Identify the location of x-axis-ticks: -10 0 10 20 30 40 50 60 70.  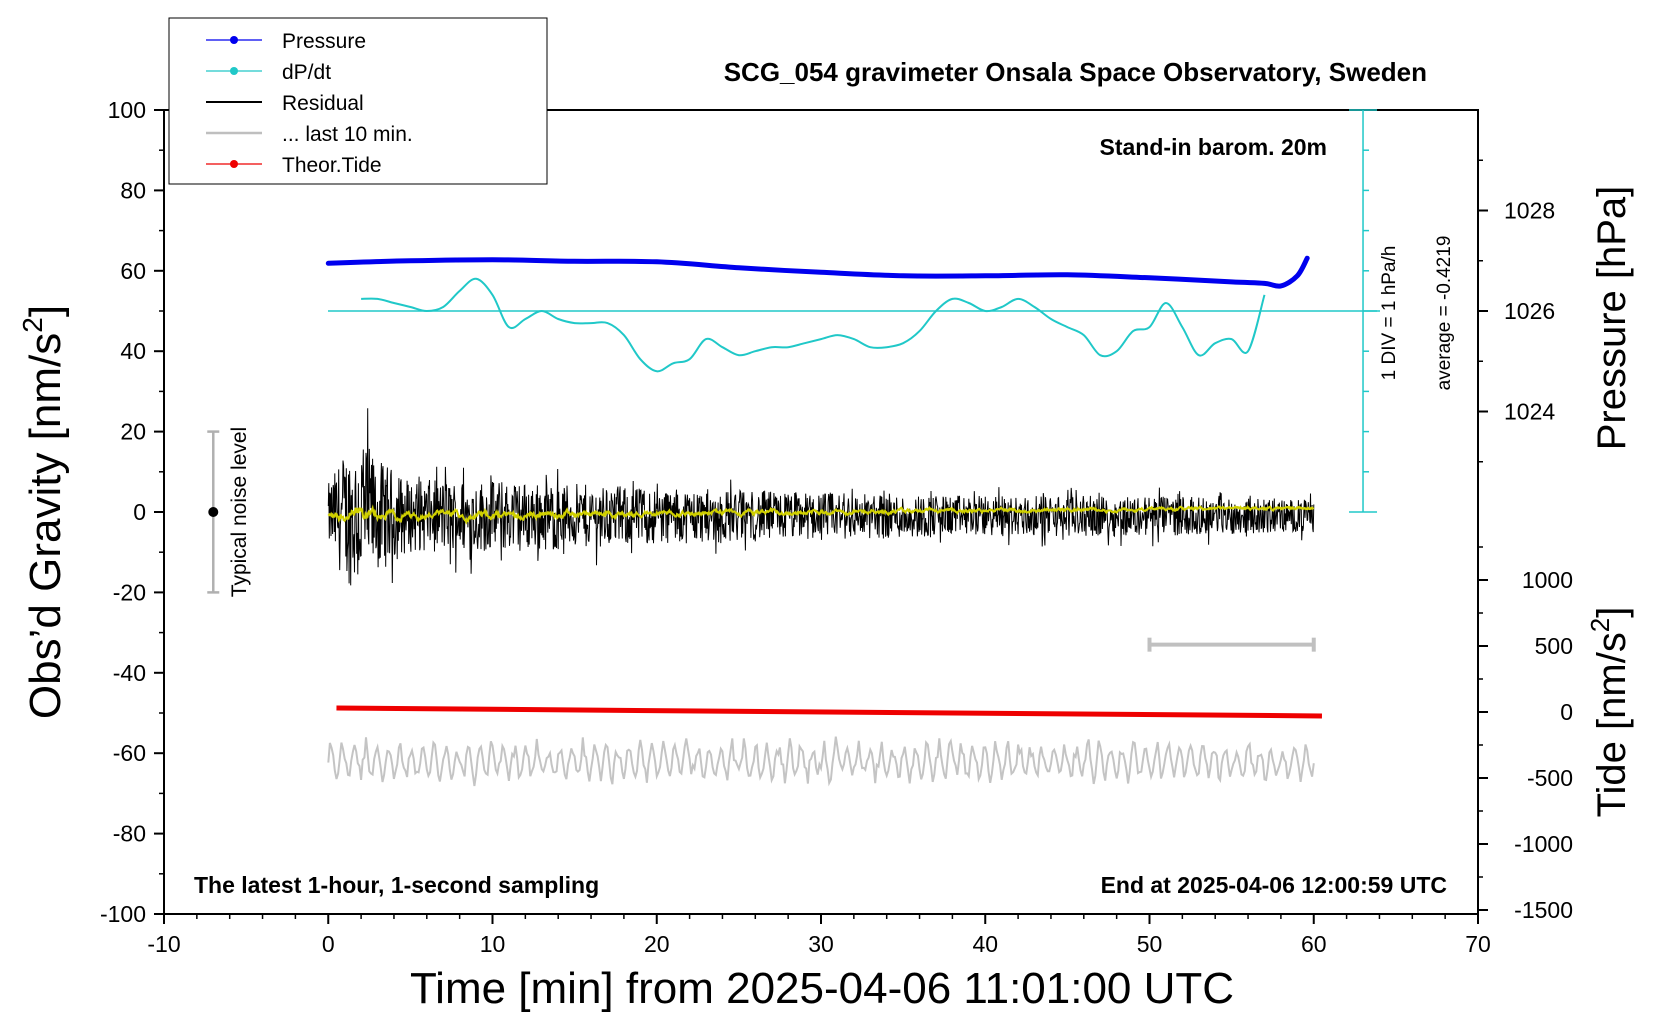
(819, 935).